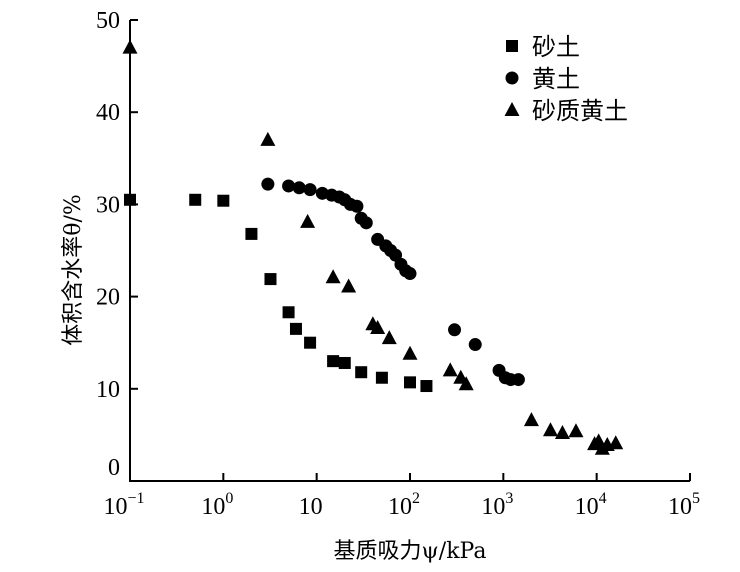 The height and width of the screenshot is (572, 740). I want to click on legend-label: 黄土, so click(556, 79).